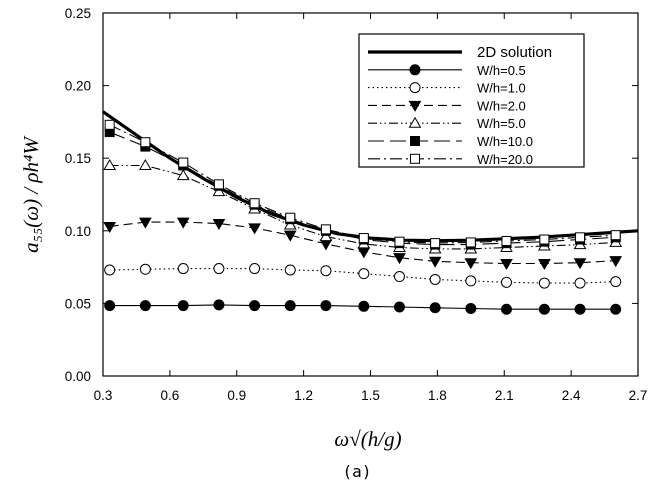 The image size is (665, 489). I want to click on x-tick-label: 2.4, so click(571, 395).